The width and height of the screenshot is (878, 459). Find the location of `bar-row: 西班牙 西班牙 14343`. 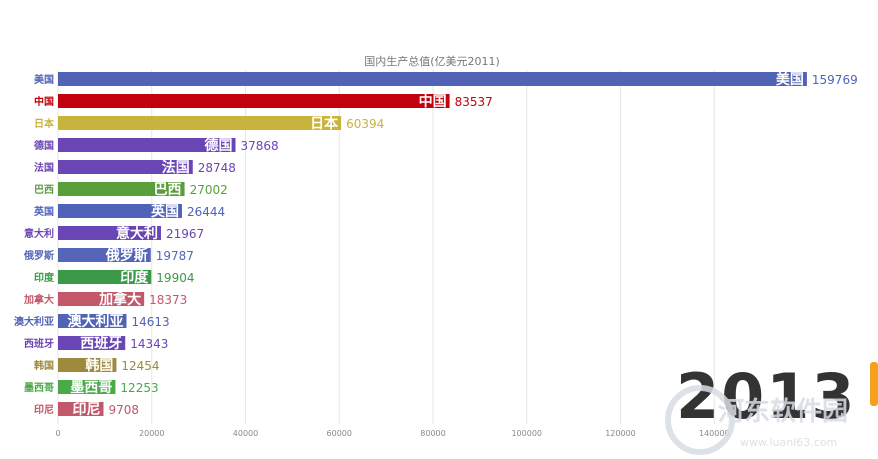

bar-row: 西班牙 西班牙 14343 is located at coordinates (96, 343).